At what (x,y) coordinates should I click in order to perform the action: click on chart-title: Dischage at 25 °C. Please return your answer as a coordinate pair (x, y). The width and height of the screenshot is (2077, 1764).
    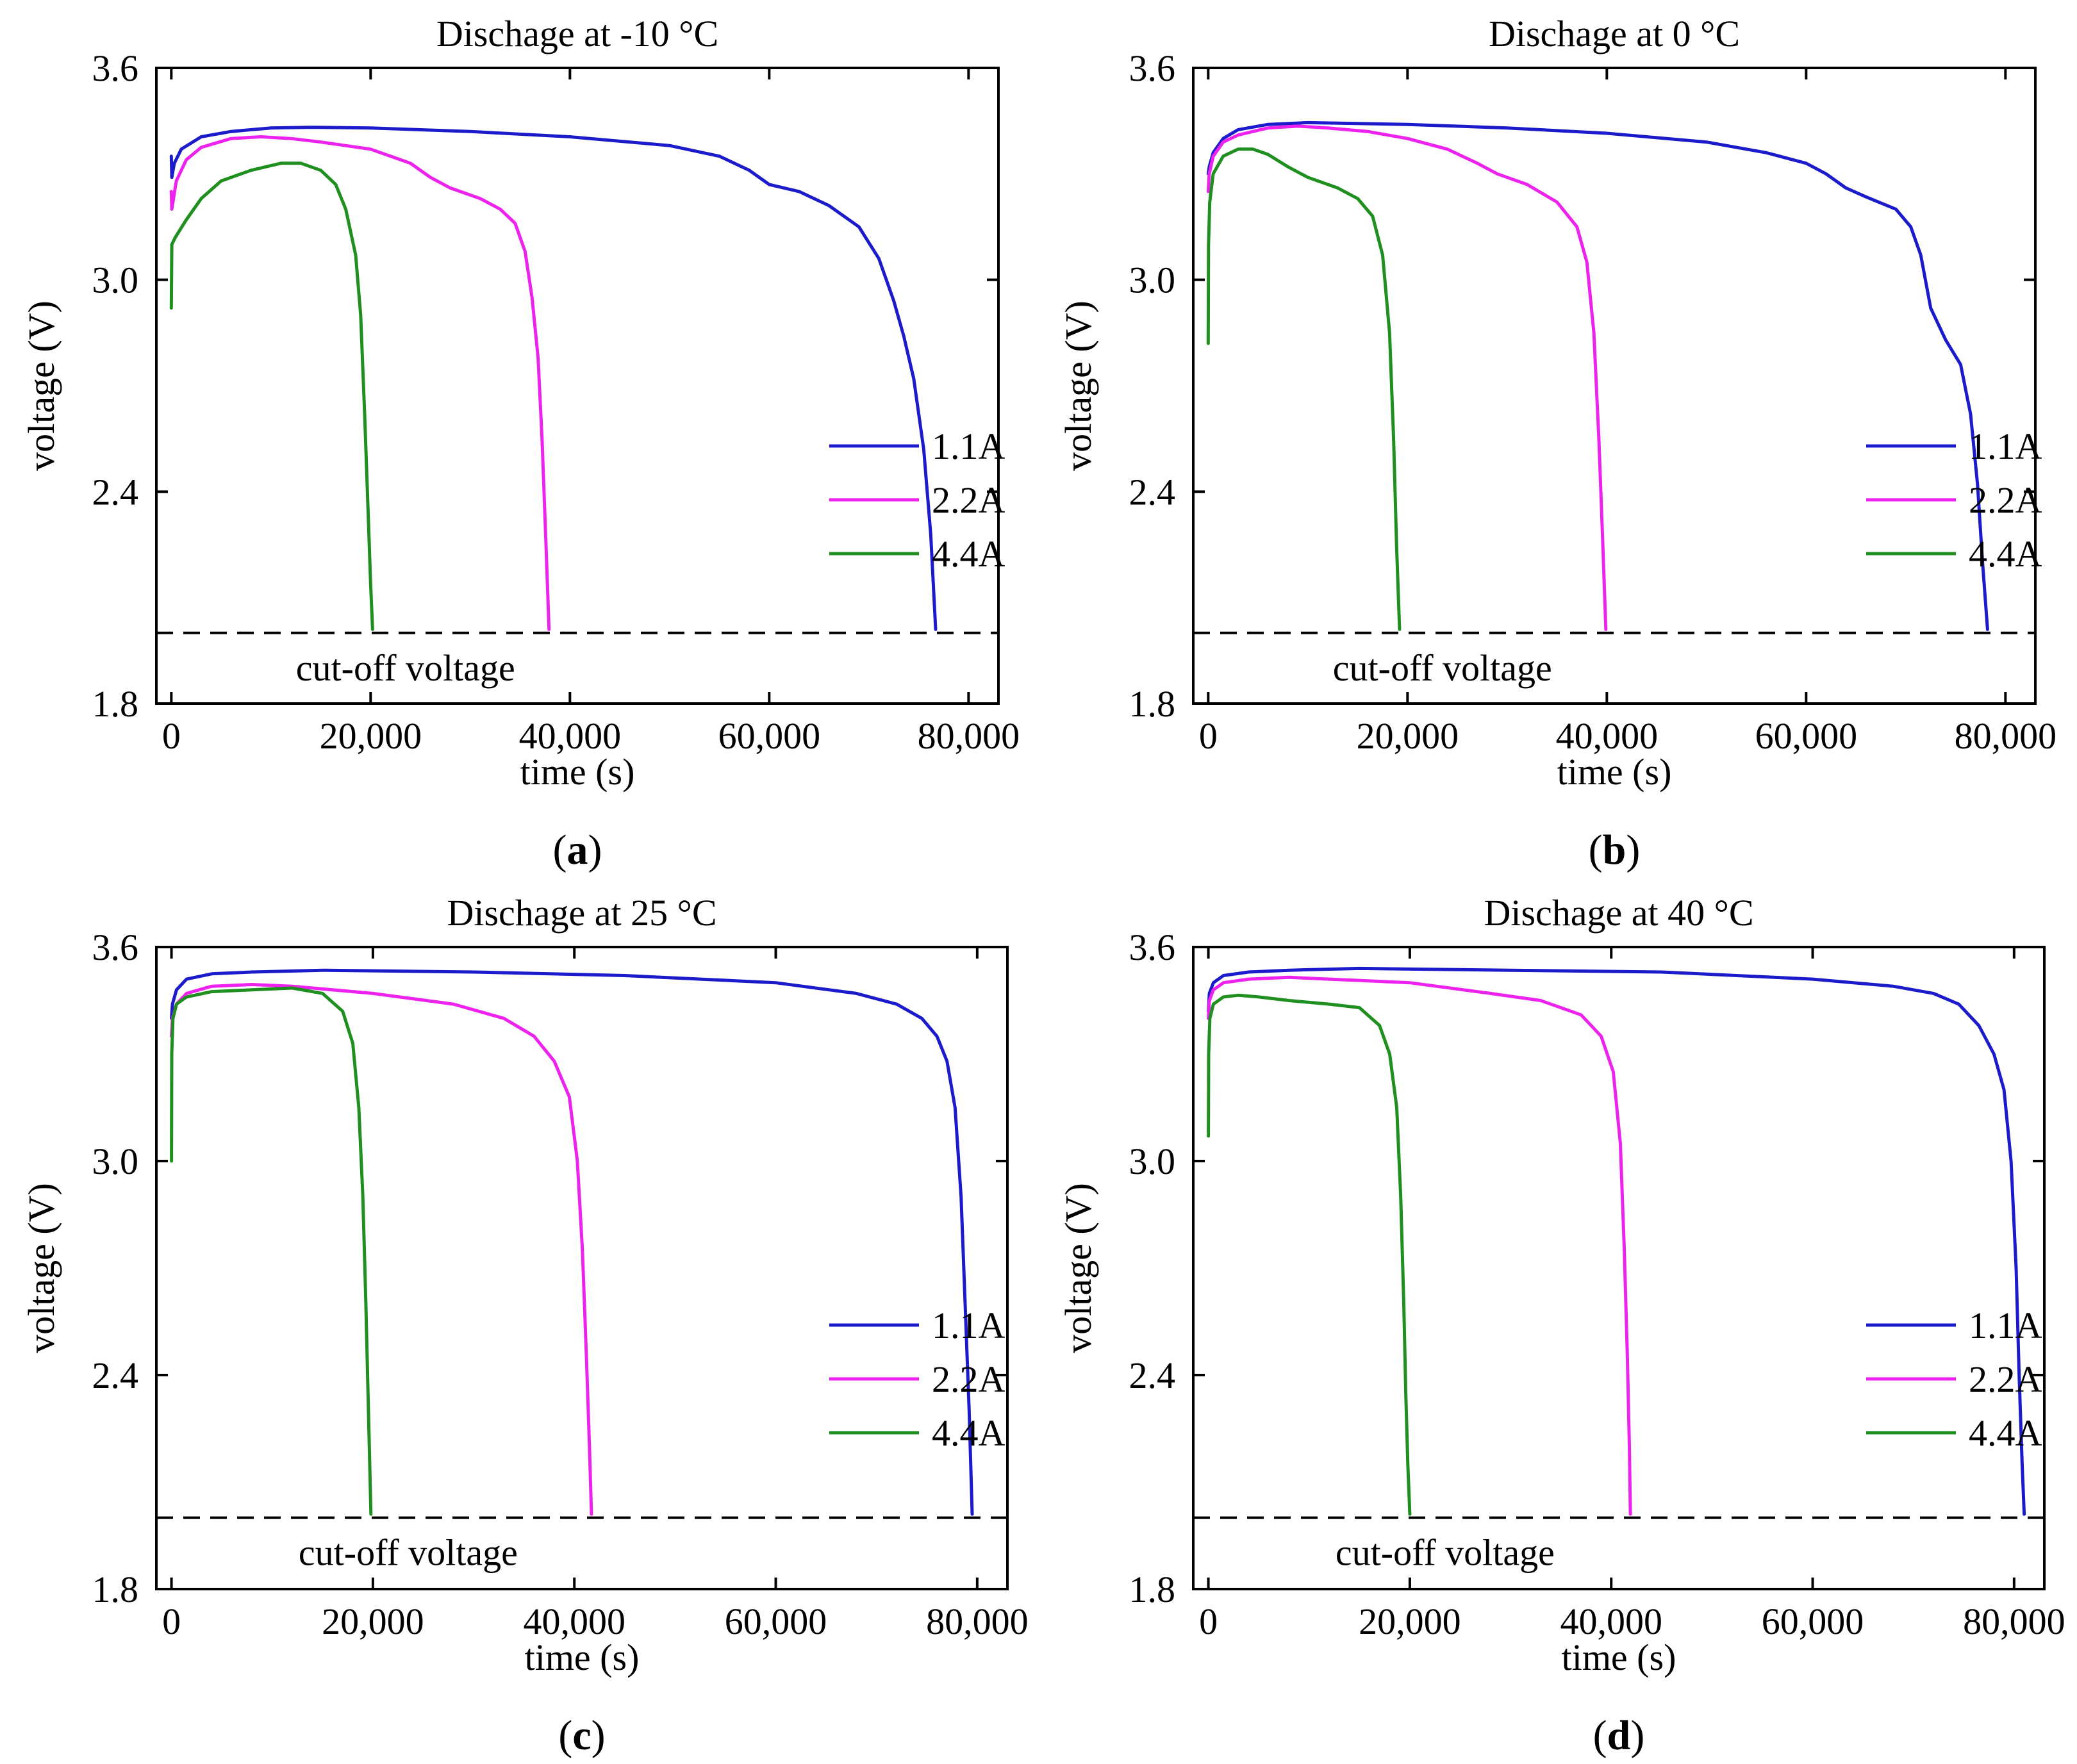
    Looking at the image, I should click on (582, 913).